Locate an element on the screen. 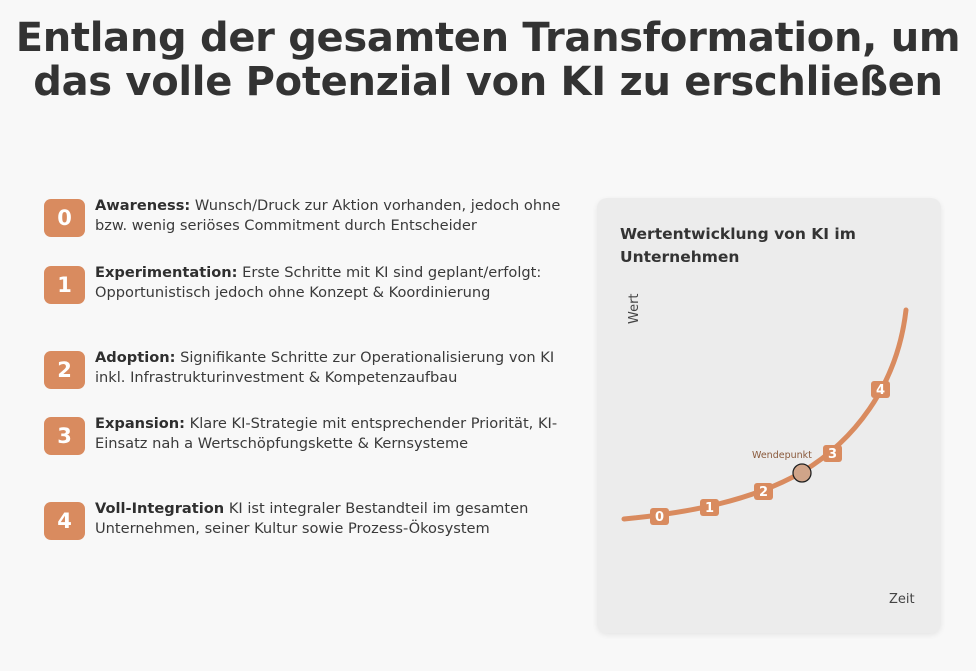  curve-marker-0: 0 is located at coordinates (659, 516).